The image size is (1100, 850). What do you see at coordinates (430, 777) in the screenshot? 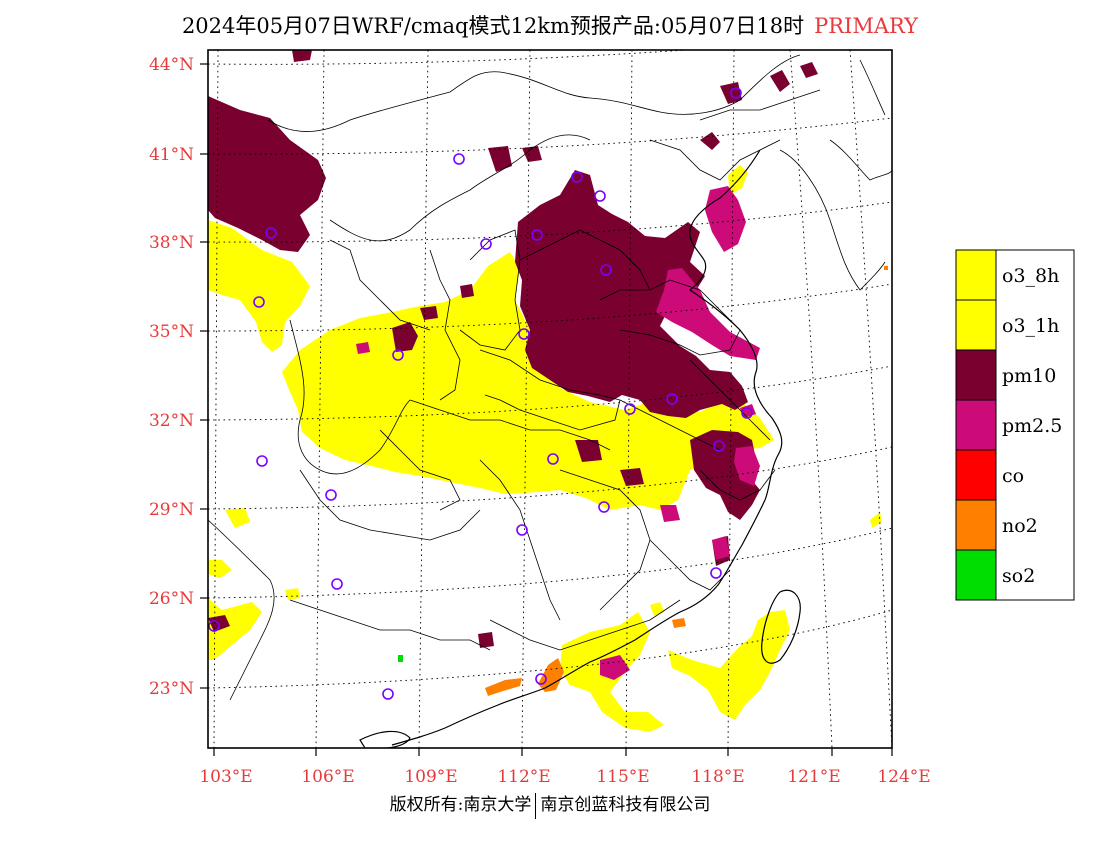
I see `lon-label-109e: 109°E` at bounding box center [430, 777].